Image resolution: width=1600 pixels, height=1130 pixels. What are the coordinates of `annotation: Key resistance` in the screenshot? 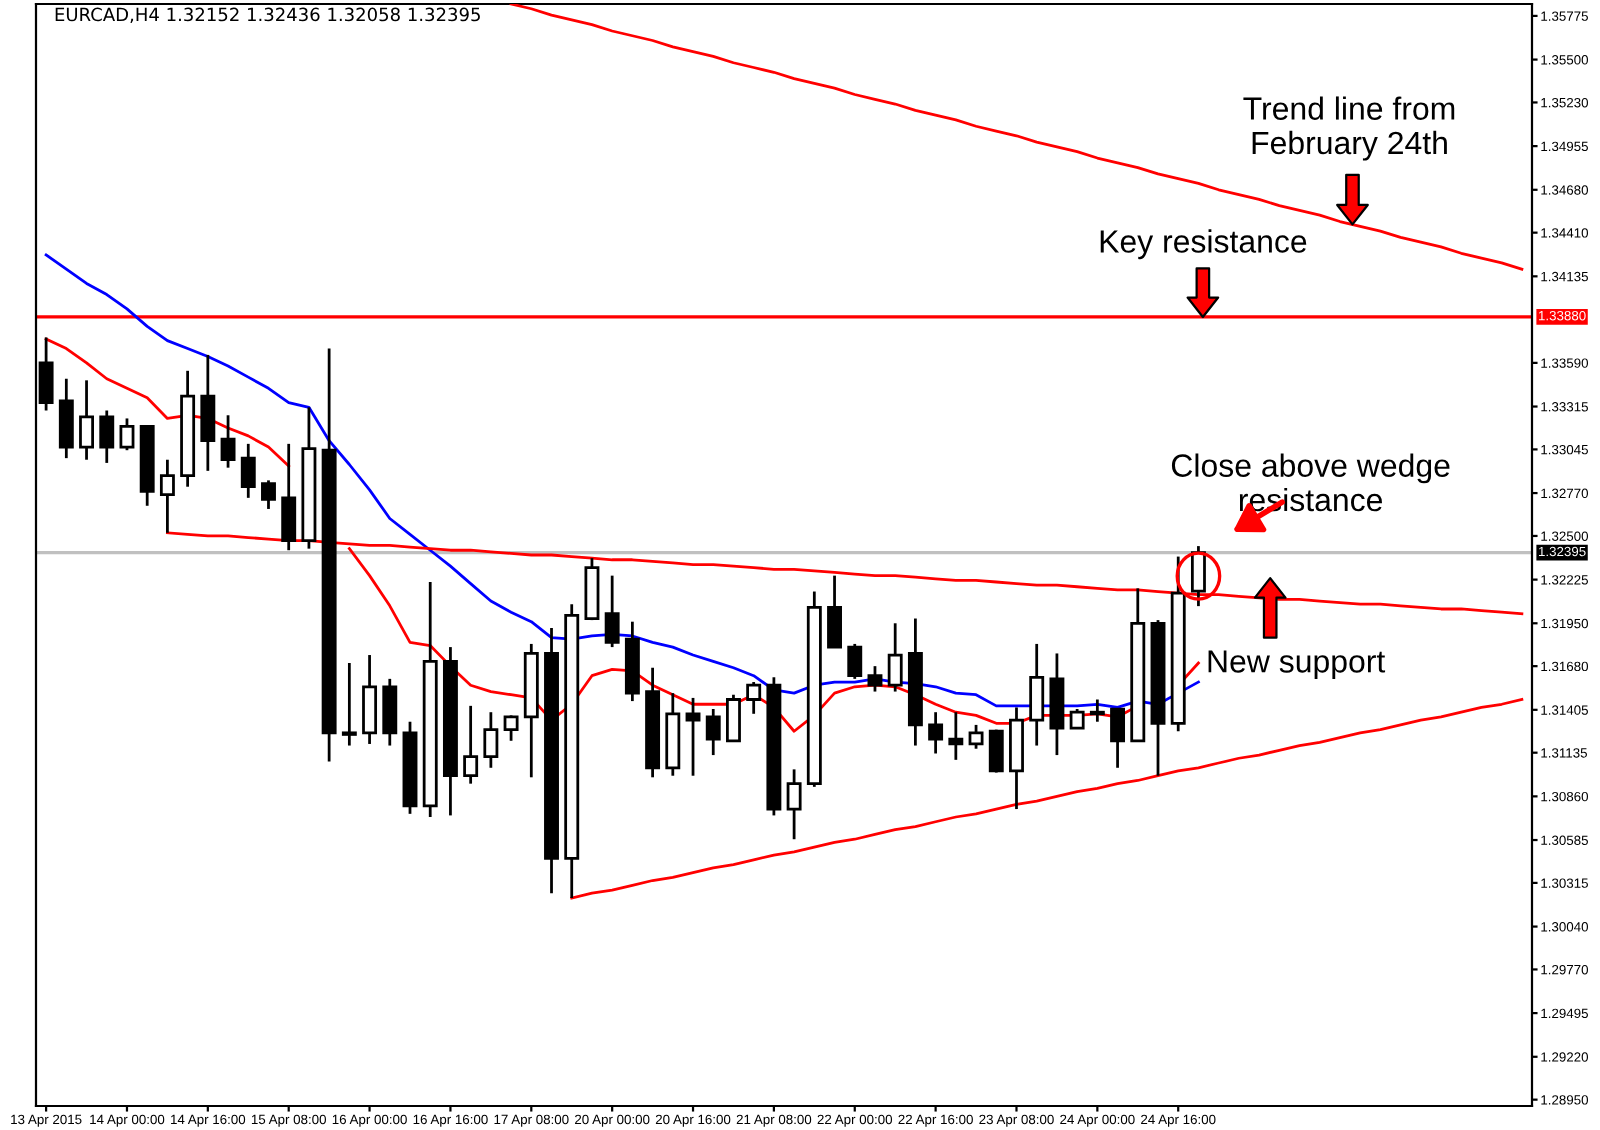 It's located at (1203, 244).